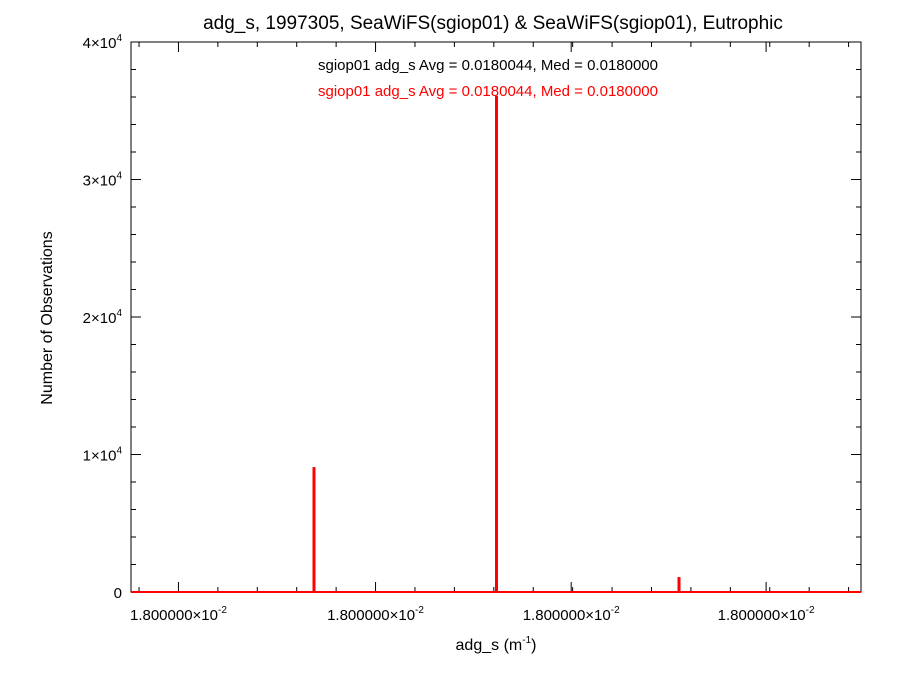 This screenshot has height=675, width=900. I want to click on x-axis-label-base: adg_s (m, so click(489, 645).